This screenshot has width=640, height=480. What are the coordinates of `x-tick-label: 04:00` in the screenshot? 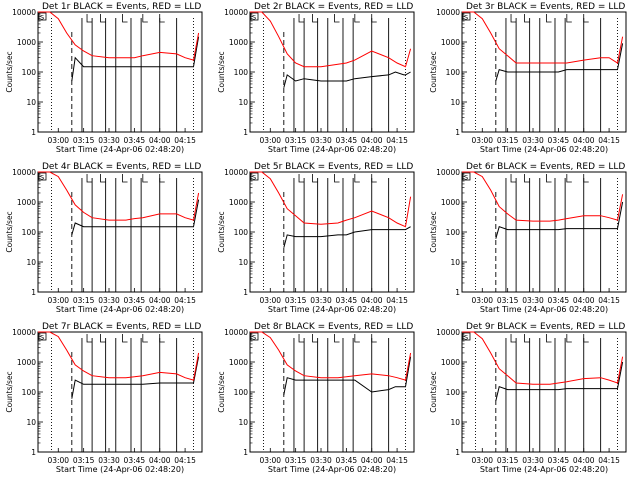 It's located at (584, 140).